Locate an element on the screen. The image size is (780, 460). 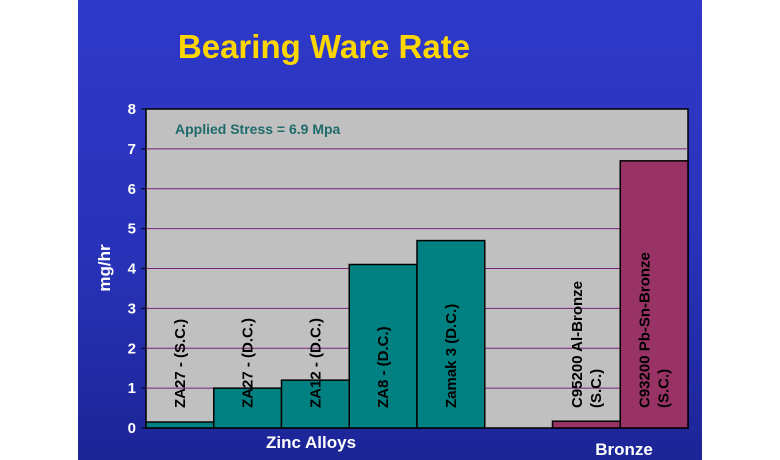
y-tick-label: 2 is located at coordinates (132, 348).